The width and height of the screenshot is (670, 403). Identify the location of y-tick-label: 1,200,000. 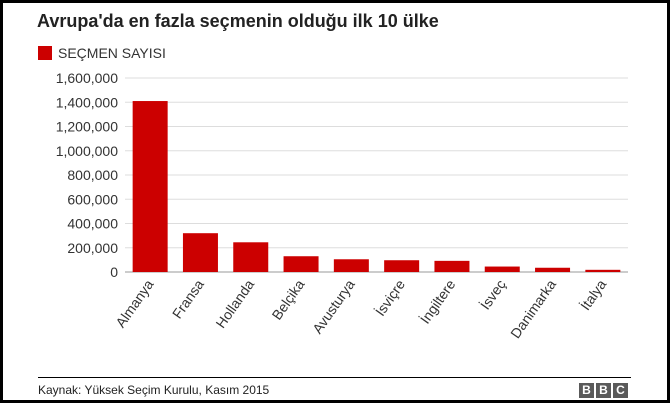
(87, 127).